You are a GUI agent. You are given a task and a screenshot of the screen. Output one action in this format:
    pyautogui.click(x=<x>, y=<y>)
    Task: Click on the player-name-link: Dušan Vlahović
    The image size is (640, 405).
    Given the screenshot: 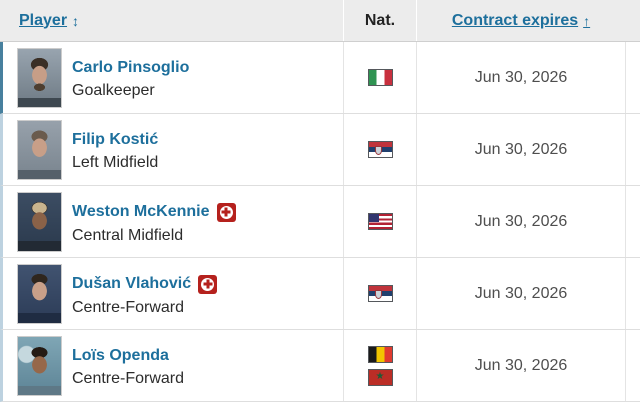 What is the action you would take?
    pyautogui.click(x=132, y=283)
    